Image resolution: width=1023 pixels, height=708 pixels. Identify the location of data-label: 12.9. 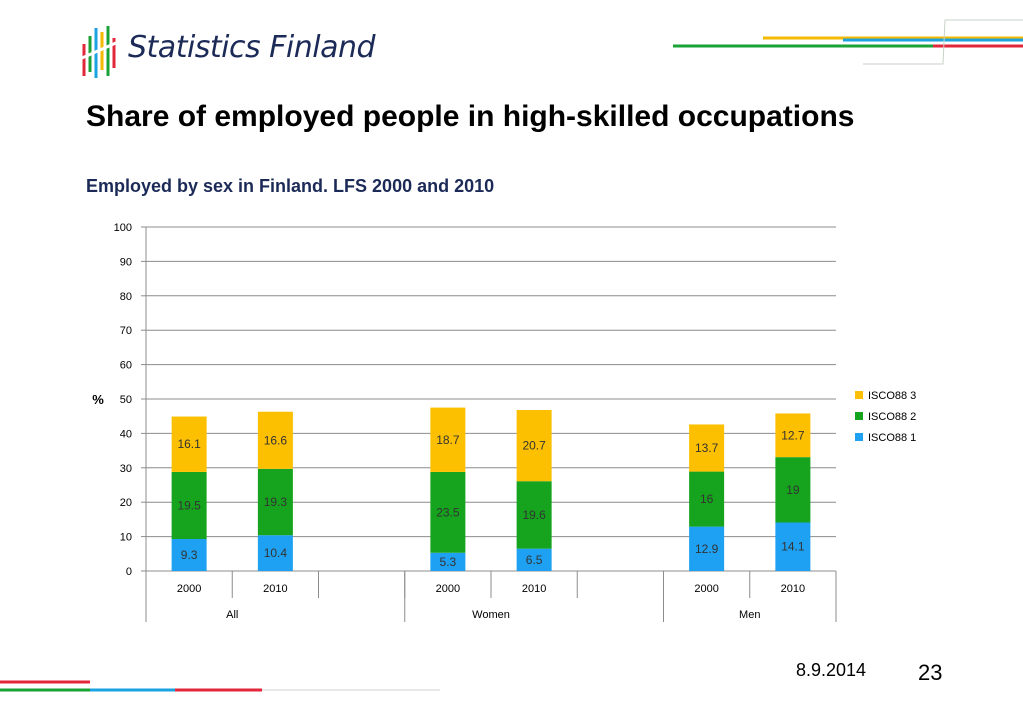
(707, 549).